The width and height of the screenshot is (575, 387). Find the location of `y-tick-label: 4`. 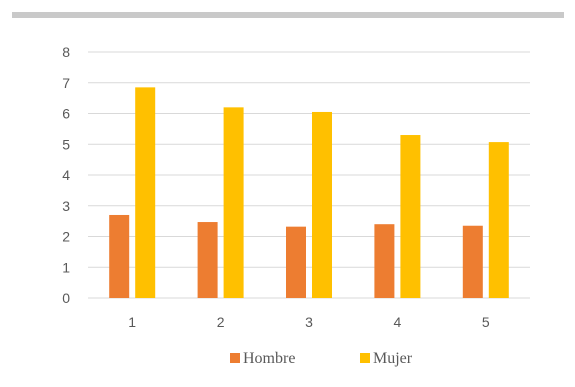

y-tick-label: 4 is located at coordinates (66, 175).